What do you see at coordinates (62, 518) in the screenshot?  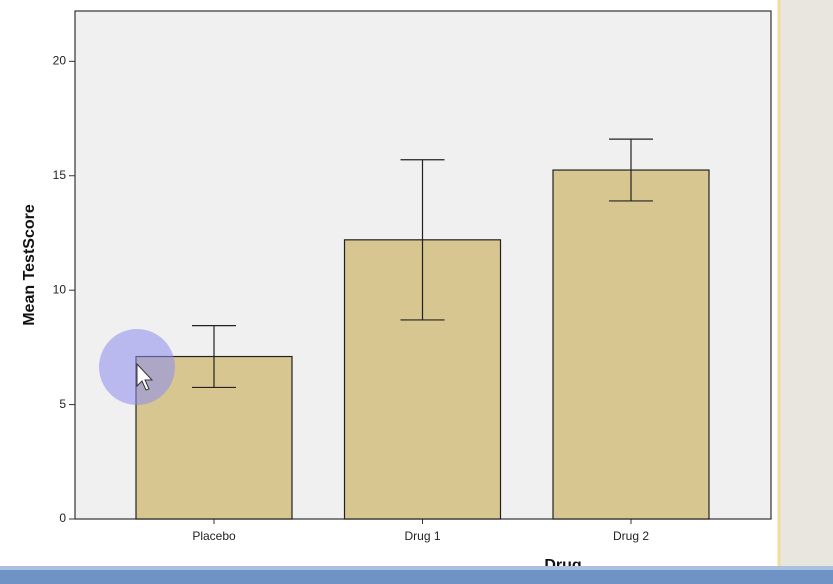 I see `y-tick-label: 0` at bounding box center [62, 518].